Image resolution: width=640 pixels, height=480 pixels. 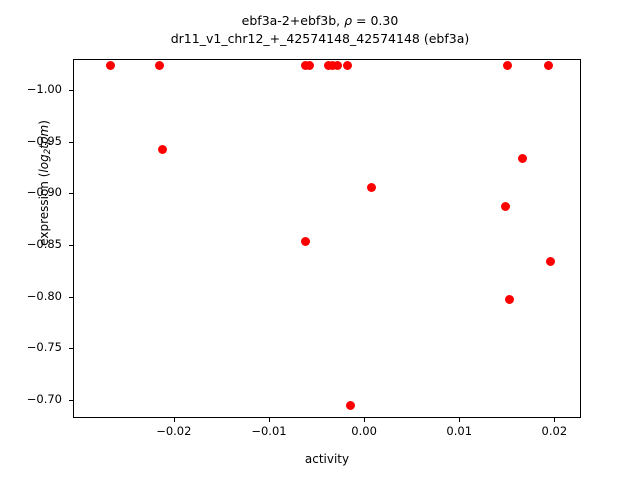 What do you see at coordinates (44, 122) in the screenshot?
I see `y-axis-label-suffix: )` at bounding box center [44, 122].